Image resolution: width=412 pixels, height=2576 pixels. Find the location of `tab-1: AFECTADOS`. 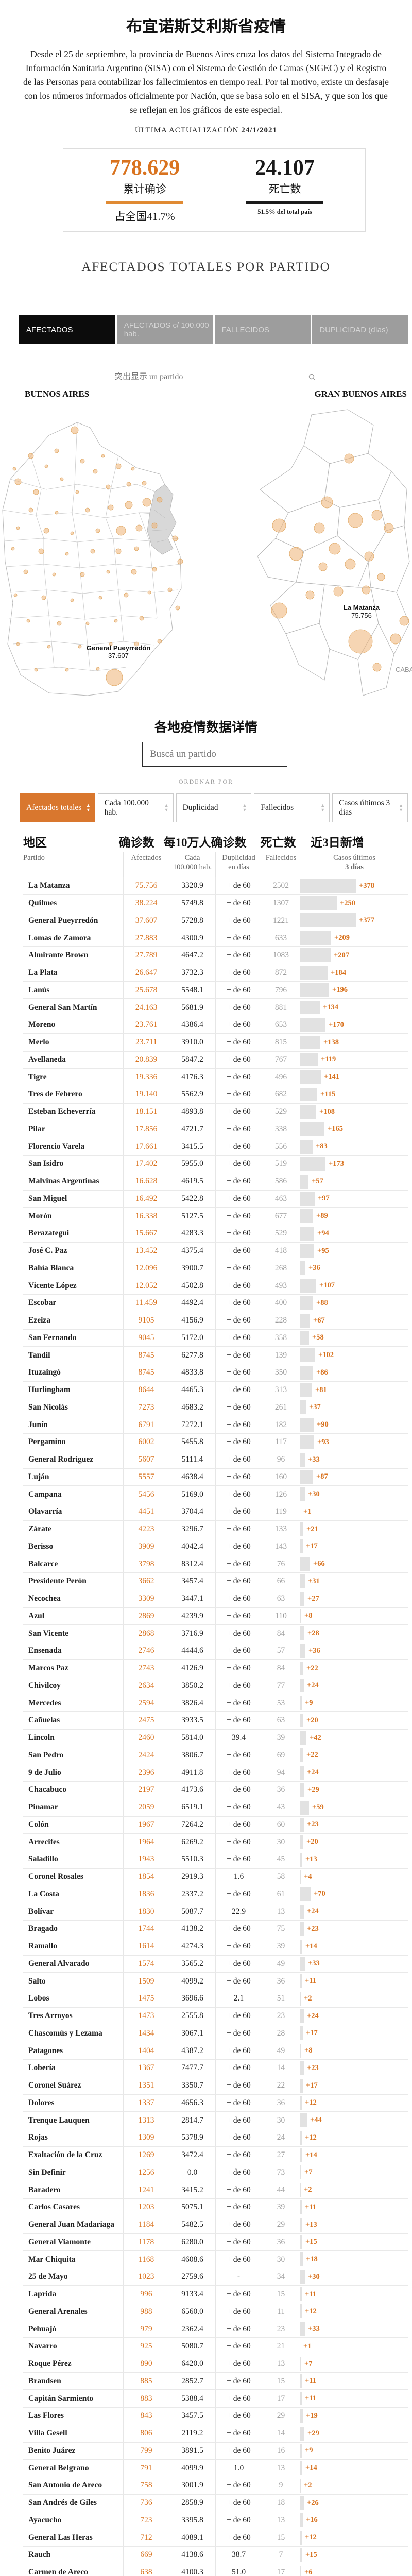

tab-1: AFECTADOS is located at coordinates (67, 329).